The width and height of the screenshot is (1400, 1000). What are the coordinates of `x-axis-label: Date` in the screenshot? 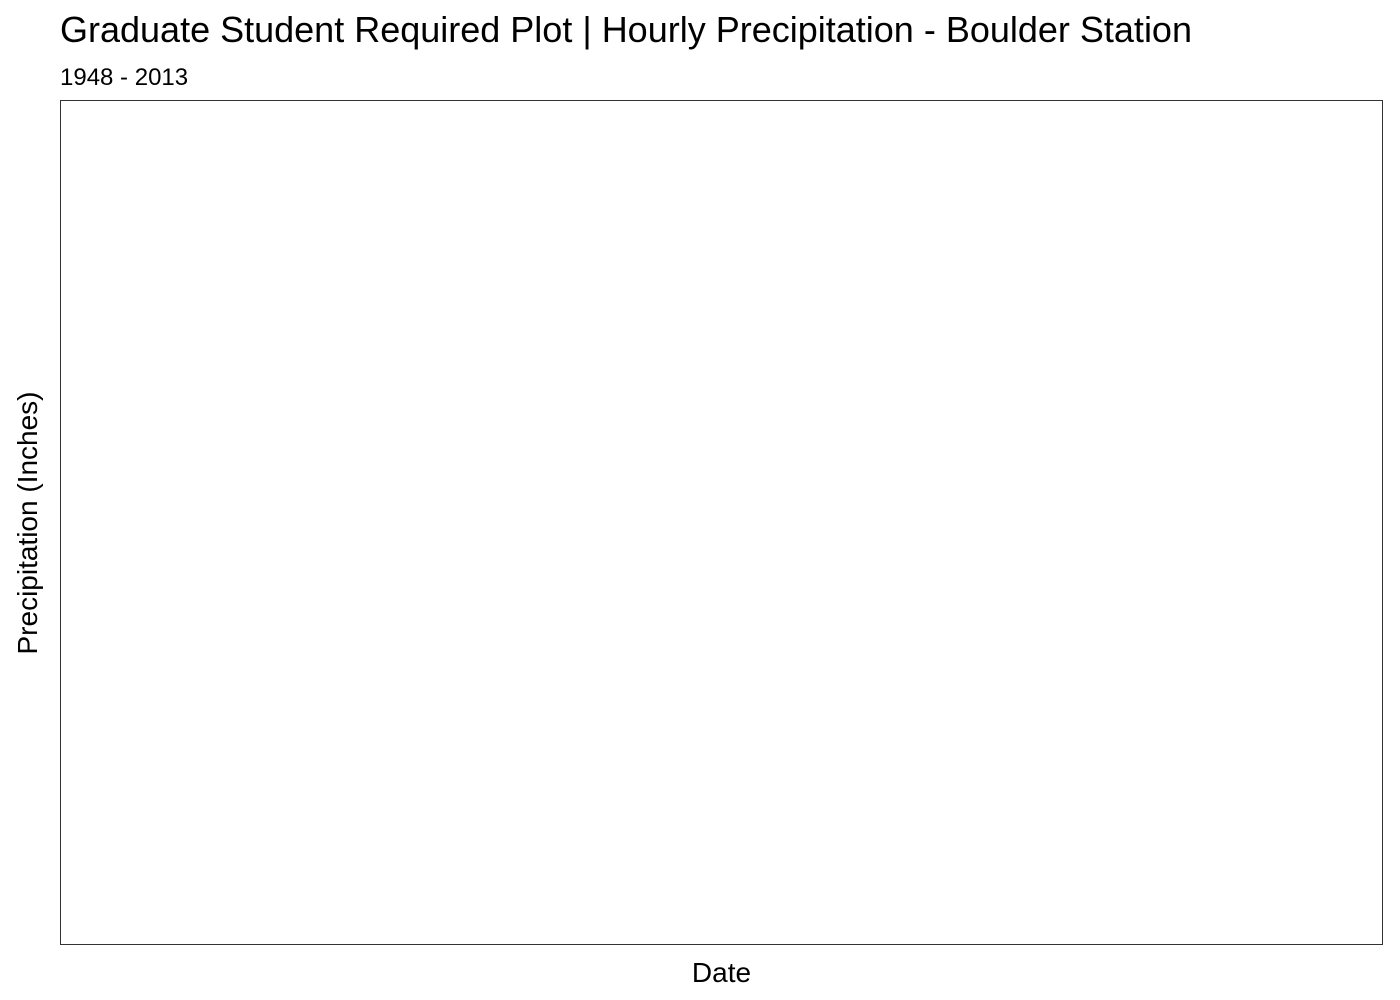 It's located at (721, 972).